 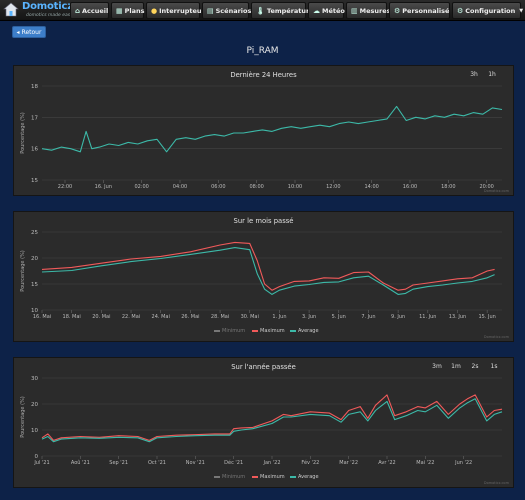 What do you see at coordinates (154, 10) in the screenshot?
I see `bulb-icon: ●` at bounding box center [154, 10].